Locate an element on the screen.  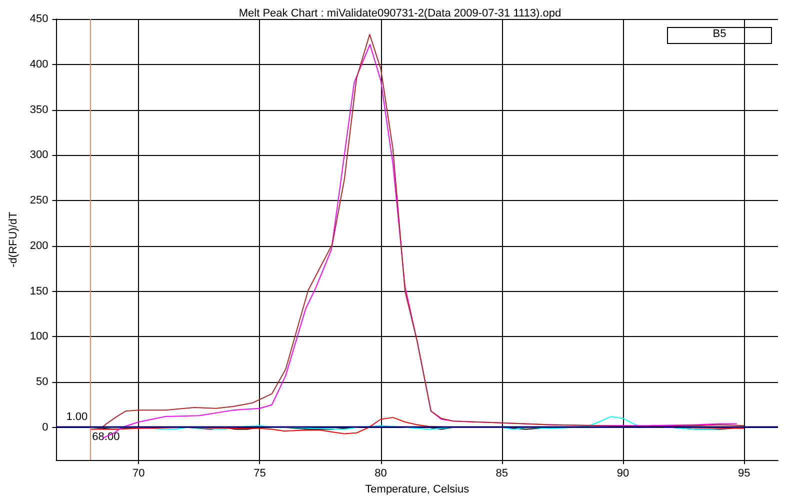
y-tick-label: 50 is located at coordinates (42, 382).